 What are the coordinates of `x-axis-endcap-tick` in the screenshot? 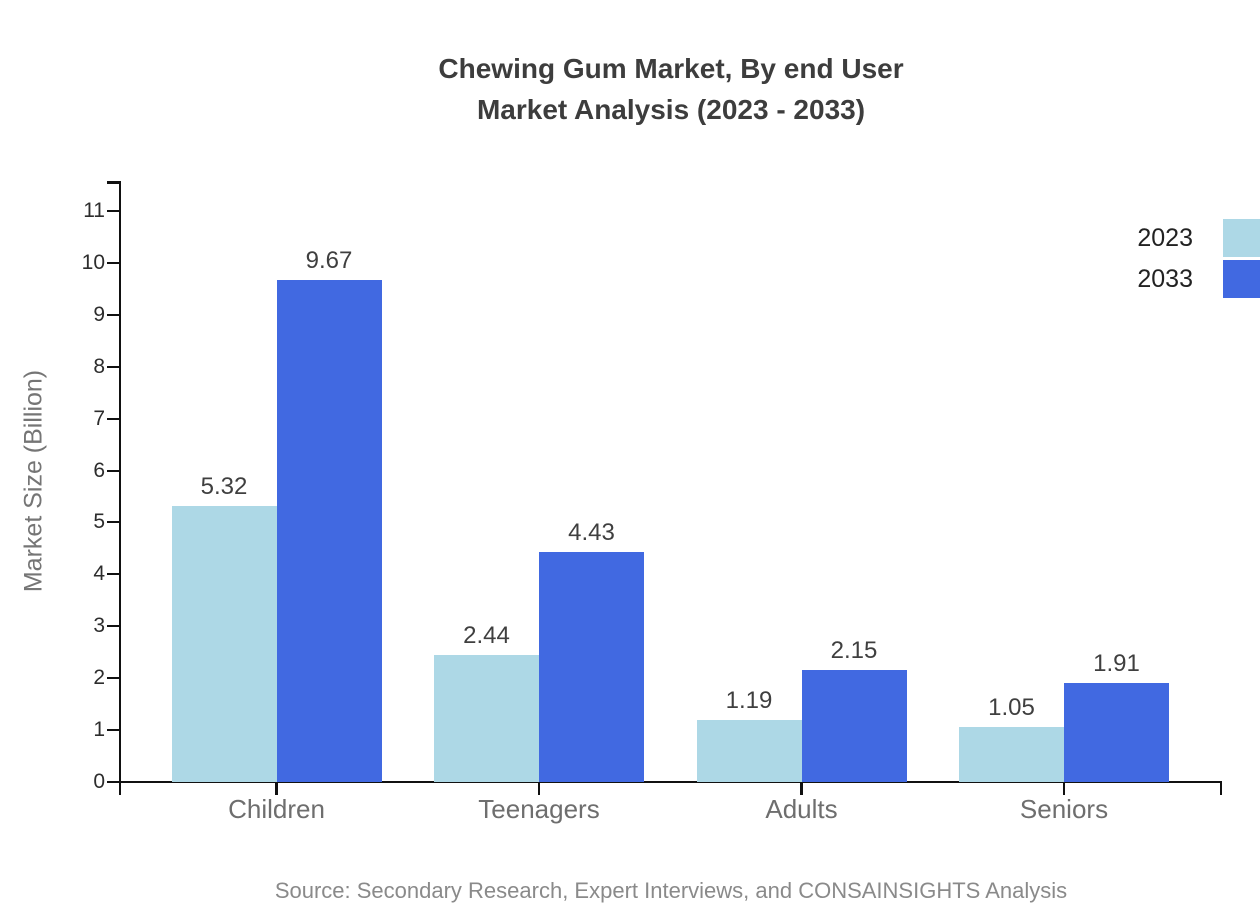 It's located at (1220, 788).